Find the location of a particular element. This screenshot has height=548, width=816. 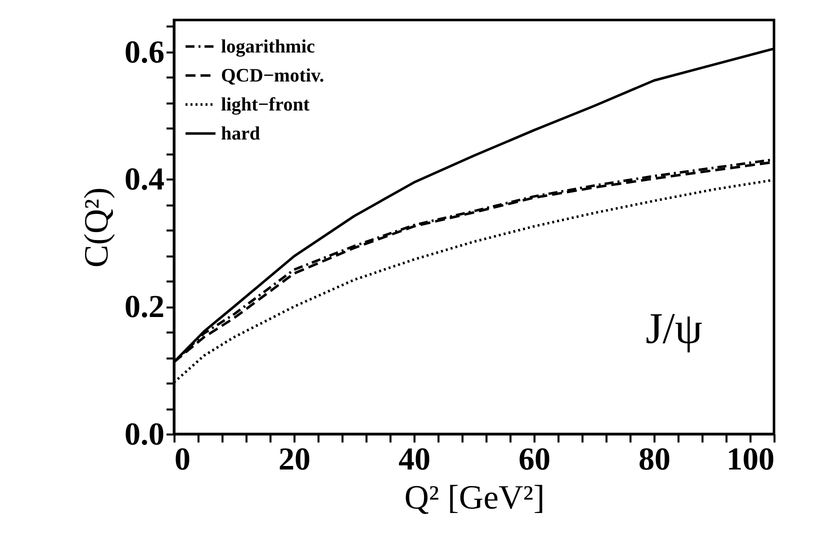

legend-label: QCD−motiv. is located at coordinates (272, 76).